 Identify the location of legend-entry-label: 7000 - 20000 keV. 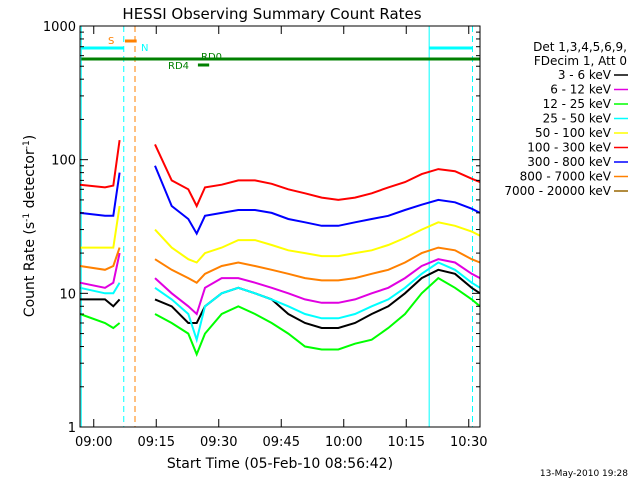
(557, 191).